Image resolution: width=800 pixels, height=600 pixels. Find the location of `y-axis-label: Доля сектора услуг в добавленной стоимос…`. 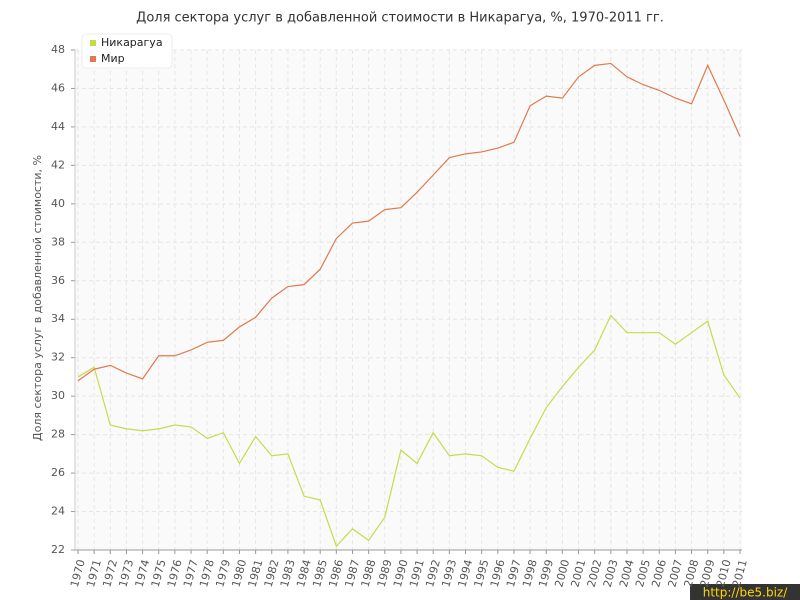

y-axis-label: Доля сектора услуг в добавленной стоимос… is located at coordinates (37, 298).